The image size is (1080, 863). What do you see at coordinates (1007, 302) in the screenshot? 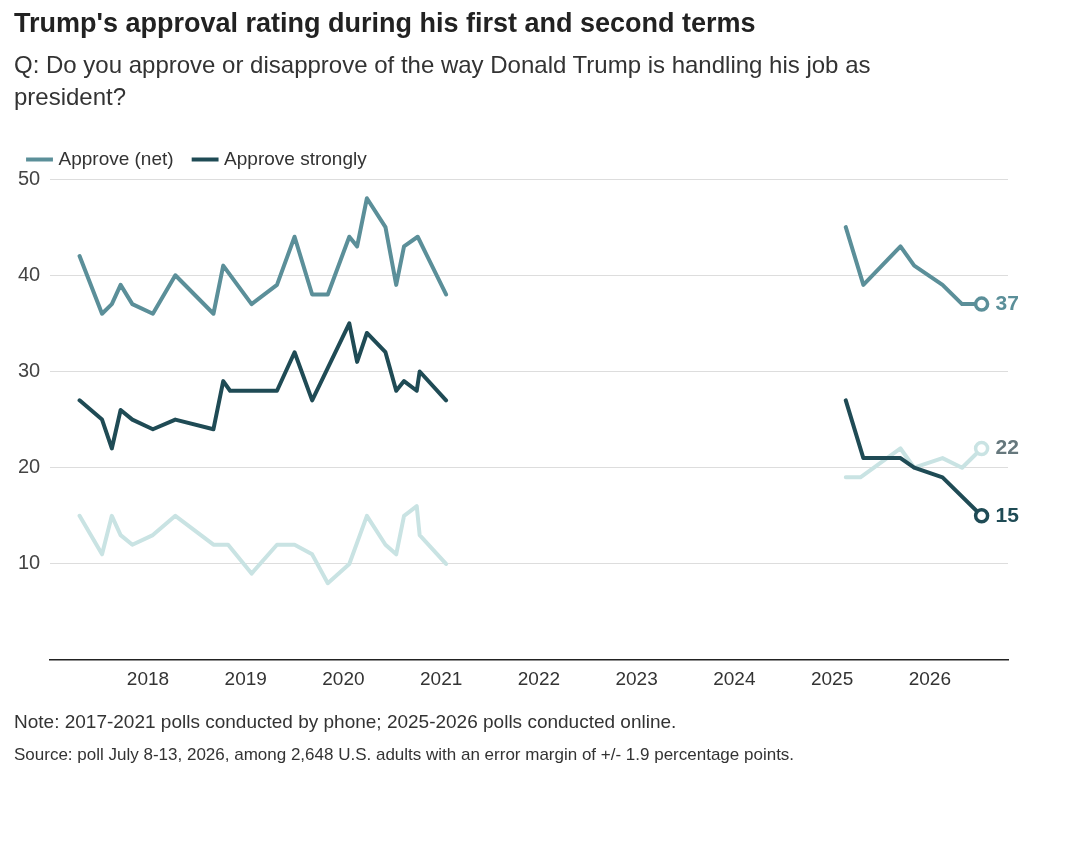
I see `data-label: 37` at bounding box center [1007, 302].